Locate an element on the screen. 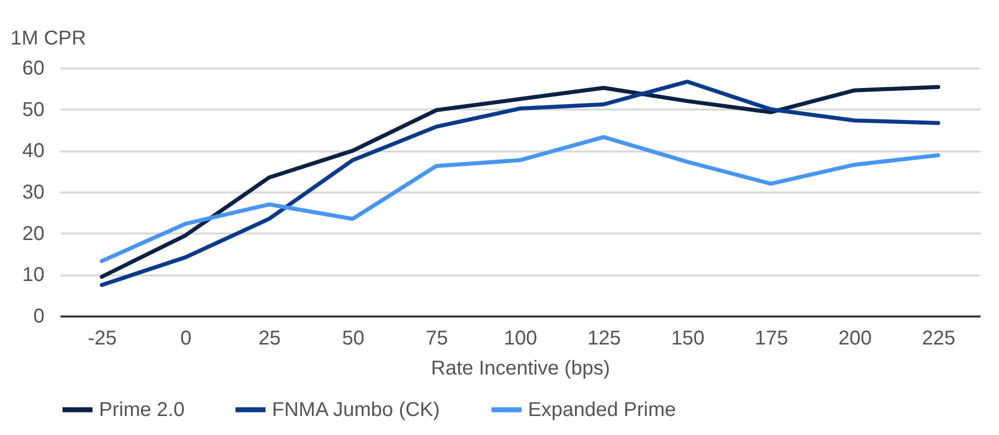 The width and height of the screenshot is (999, 435). x-tick-label: 100 is located at coordinates (521, 339).